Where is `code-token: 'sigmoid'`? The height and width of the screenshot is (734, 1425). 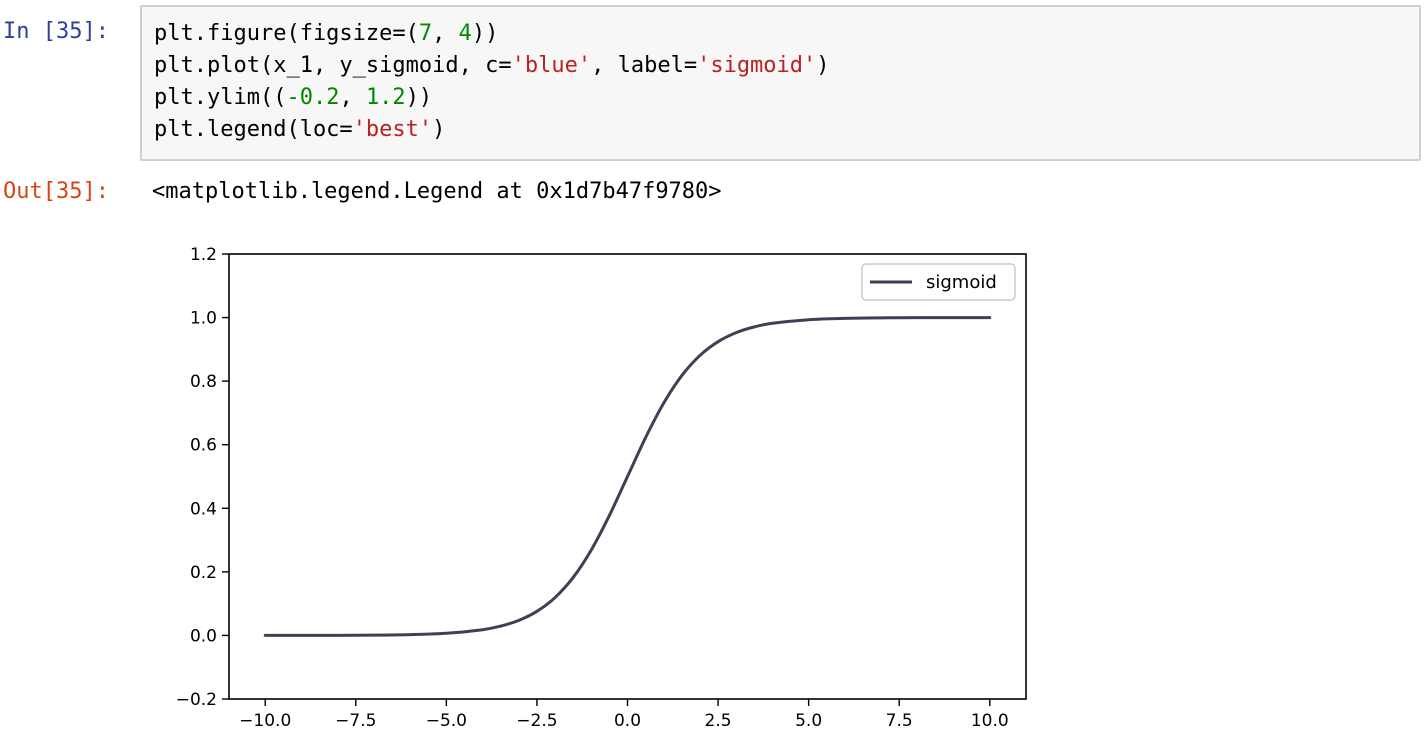
code-token: 'sigmoid' is located at coordinates (757, 65).